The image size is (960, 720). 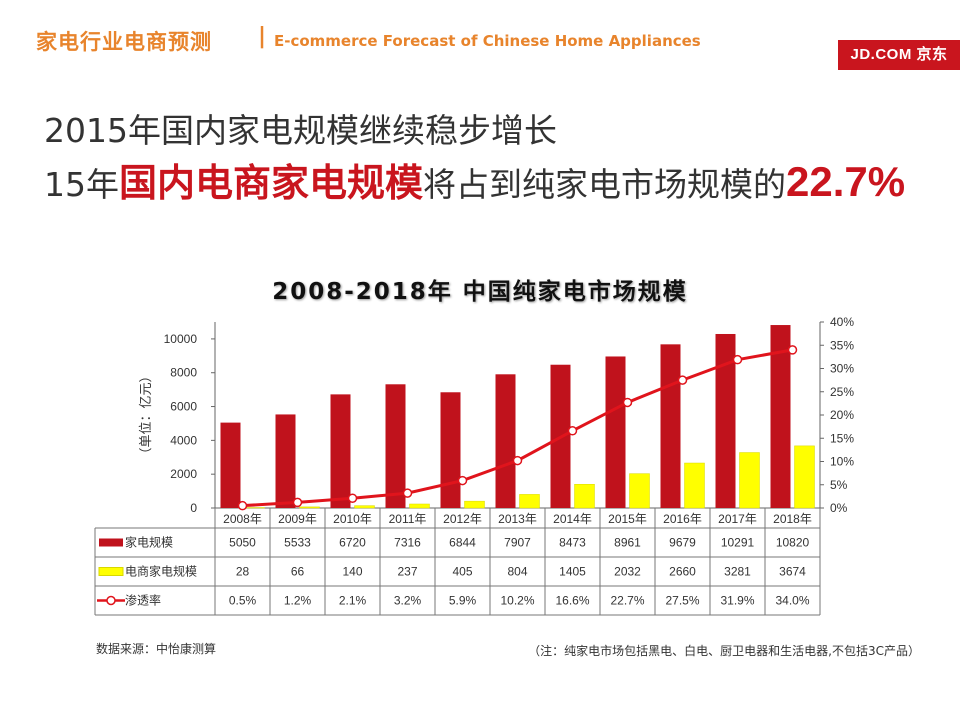 I want to click on data-label: 8961, so click(x=627, y=543).